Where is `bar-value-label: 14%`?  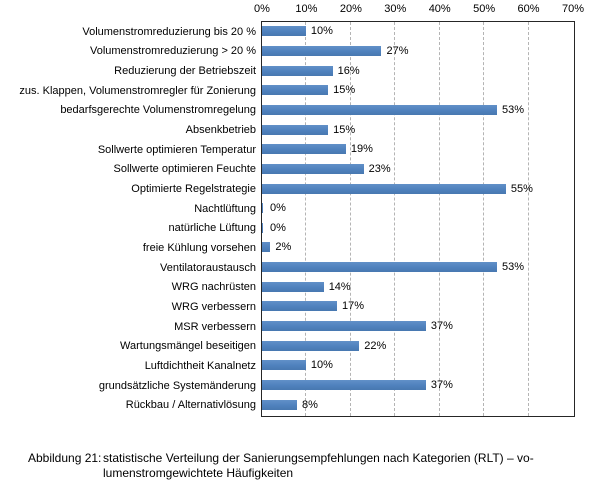
bar-value-label: 14% is located at coordinates (339, 286).